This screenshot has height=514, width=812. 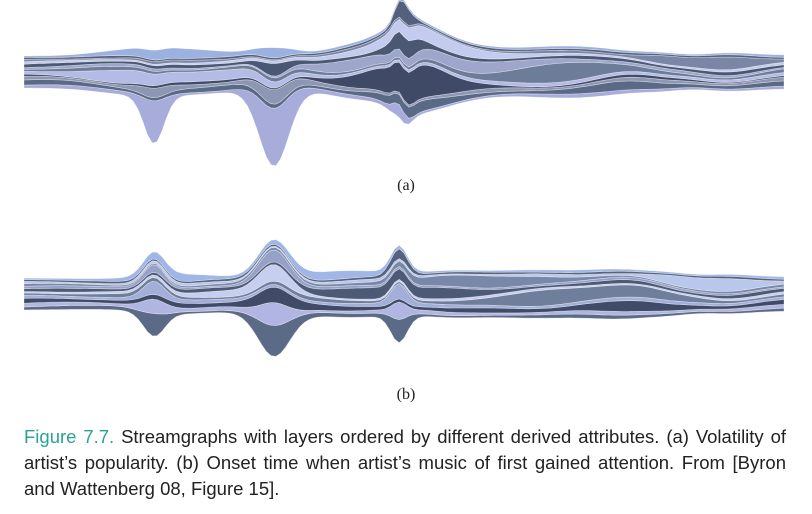 I want to click on panel-label-b: (b), so click(x=406, y=394).